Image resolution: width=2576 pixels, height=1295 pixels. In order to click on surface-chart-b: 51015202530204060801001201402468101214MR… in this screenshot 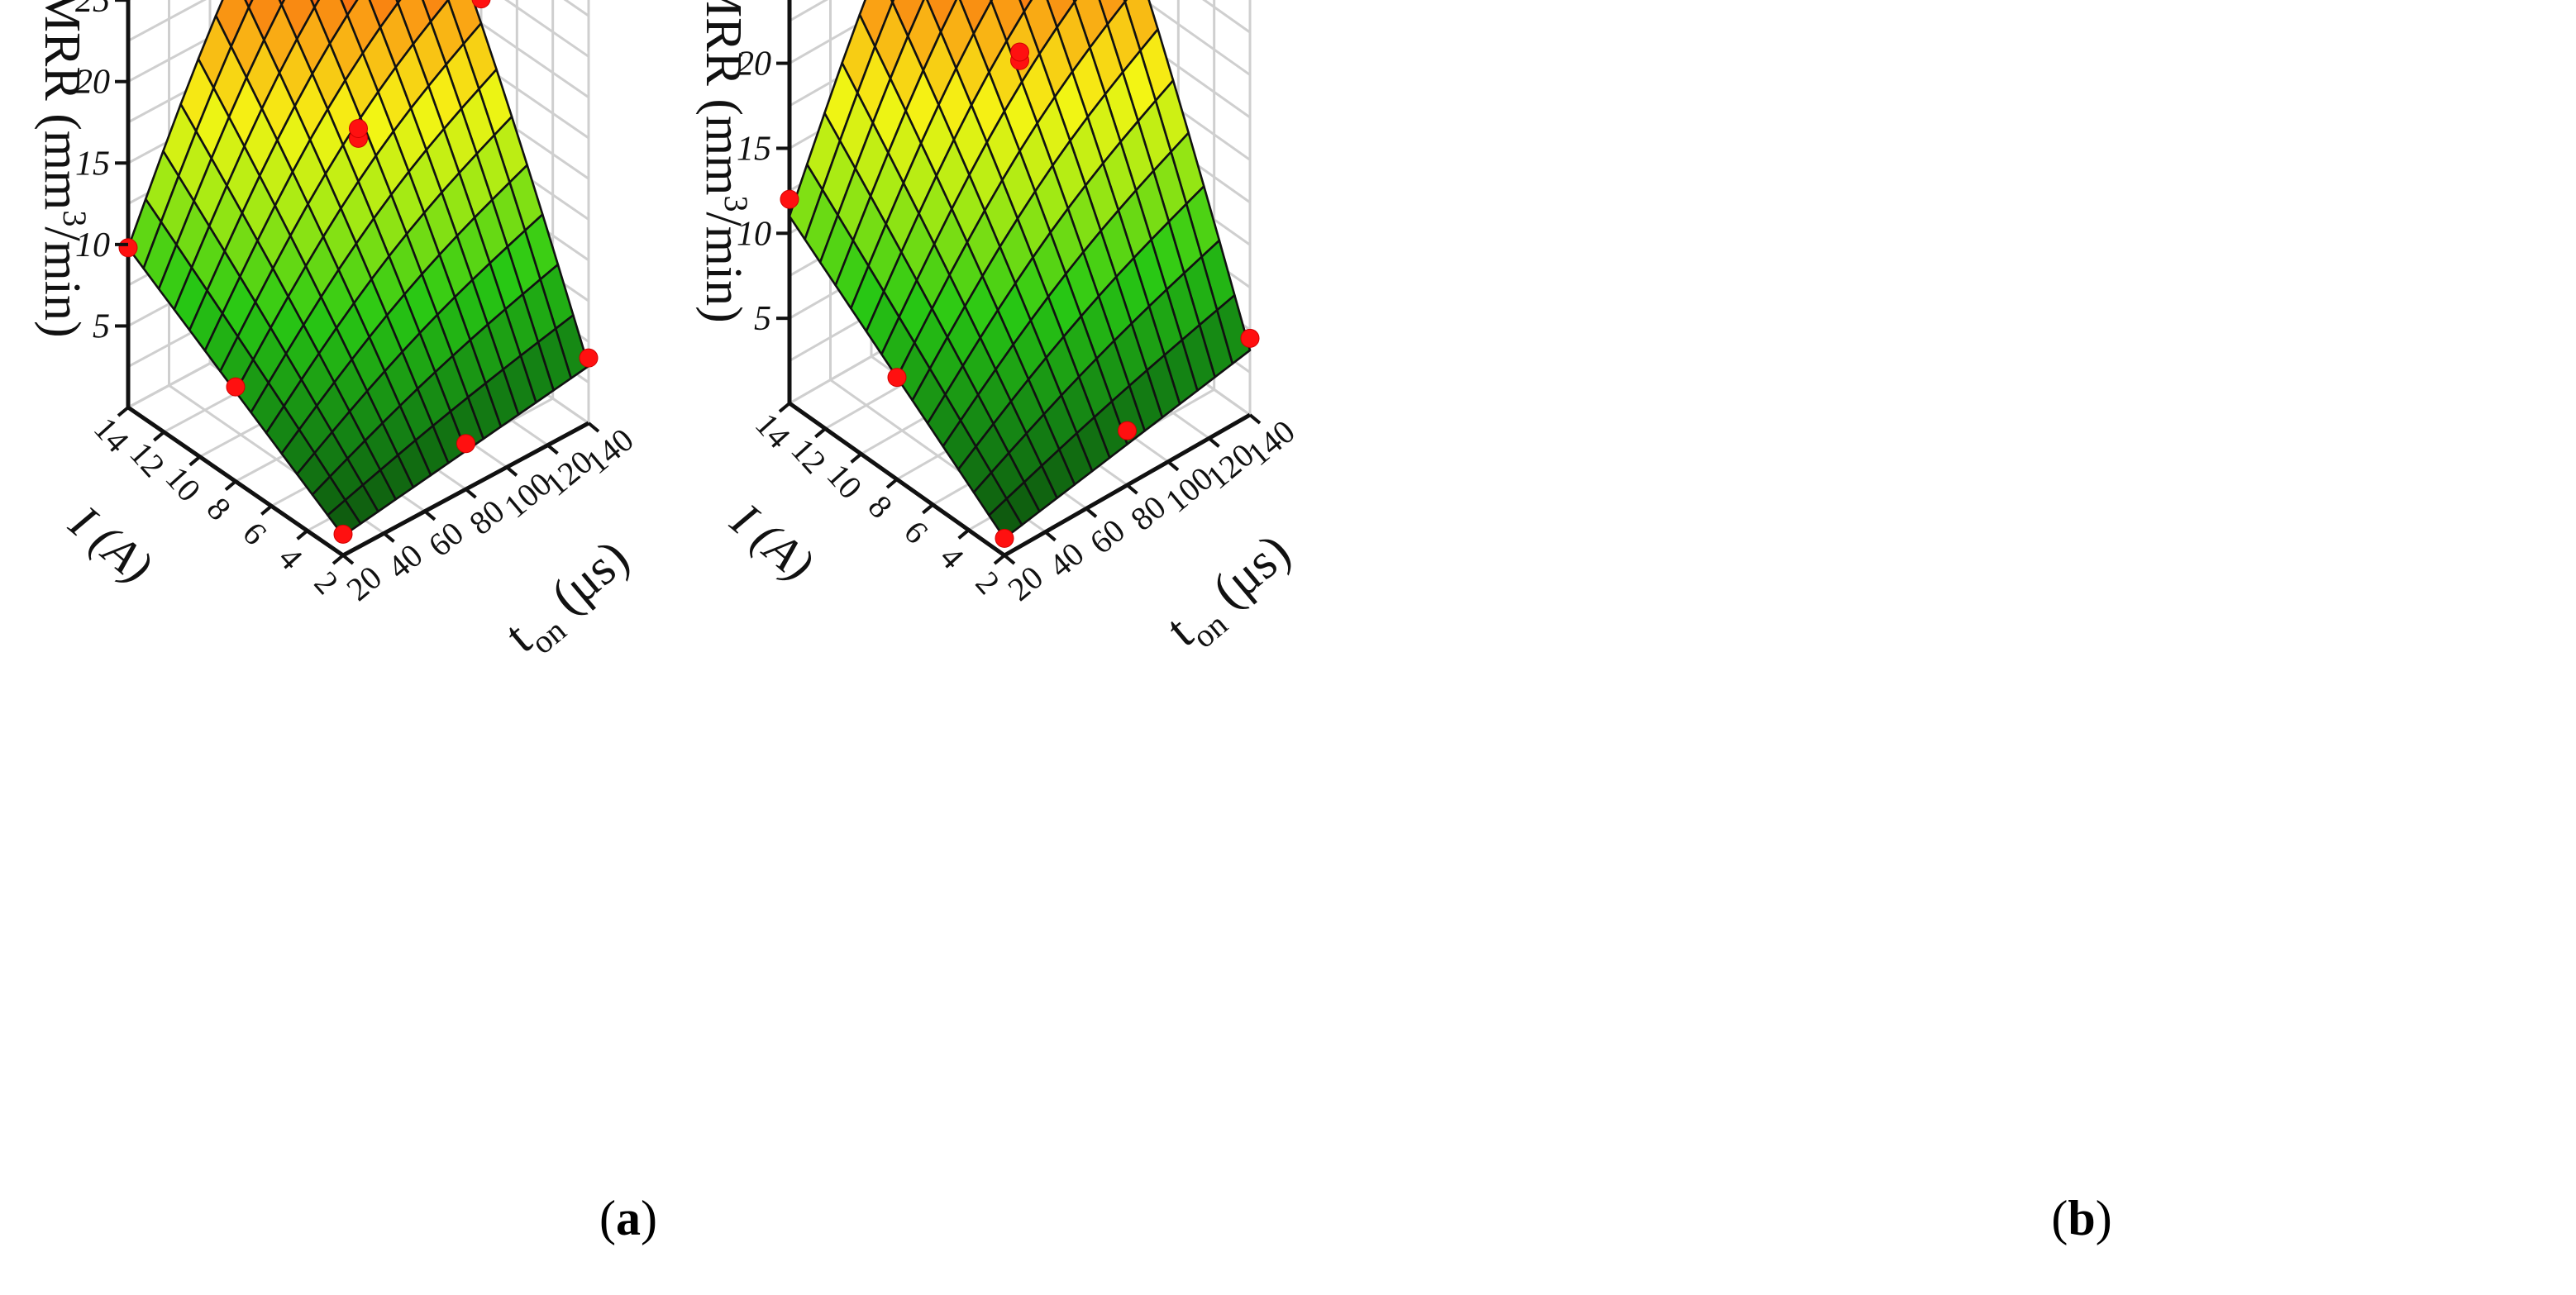, I will do `click(1001, 332)`.